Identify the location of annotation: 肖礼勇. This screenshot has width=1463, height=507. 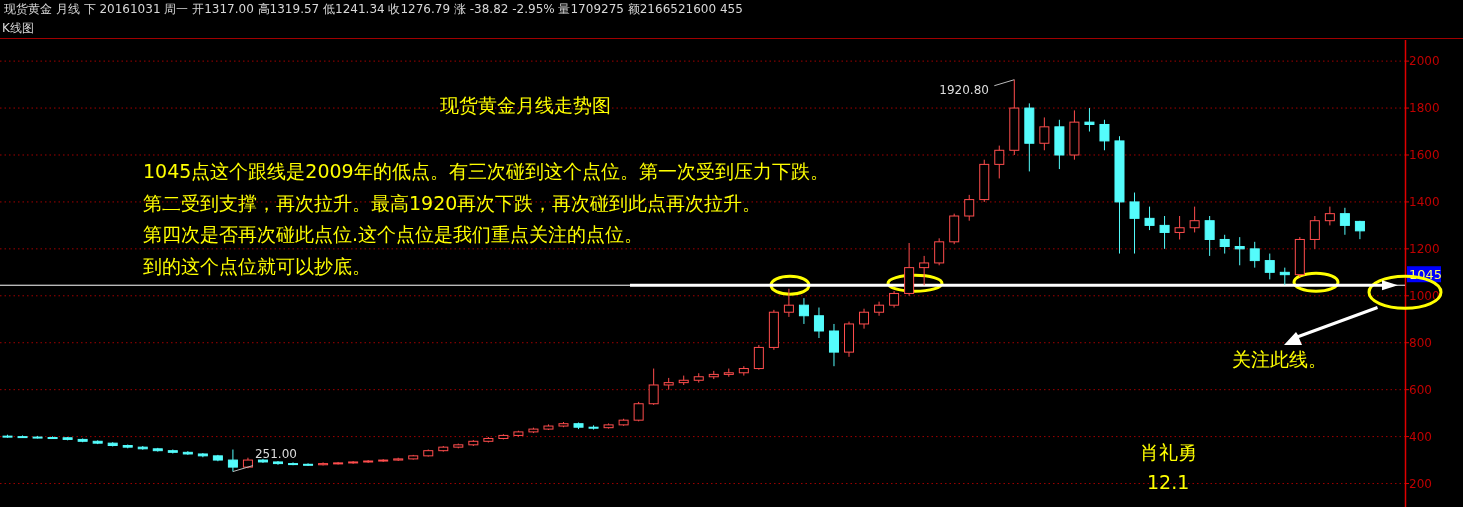
(1168, 452).